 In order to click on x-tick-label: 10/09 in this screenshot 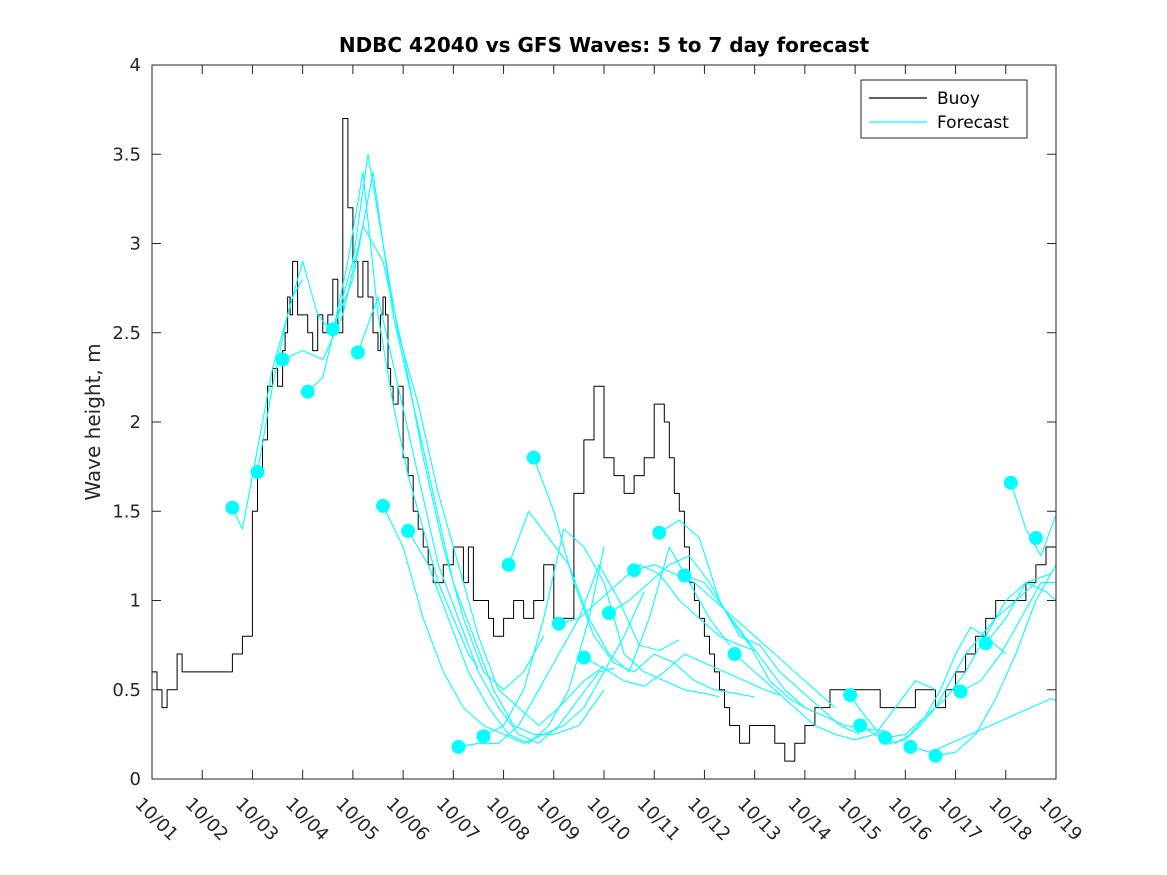, I will do `click(558, 820)`.